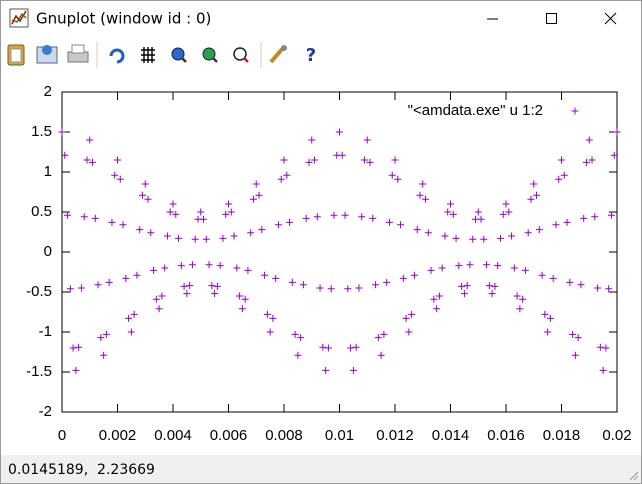  What do you see at coordinates (634, 476) in the screenshot?
I see `resize-grip` at bounding box center [634, 476].